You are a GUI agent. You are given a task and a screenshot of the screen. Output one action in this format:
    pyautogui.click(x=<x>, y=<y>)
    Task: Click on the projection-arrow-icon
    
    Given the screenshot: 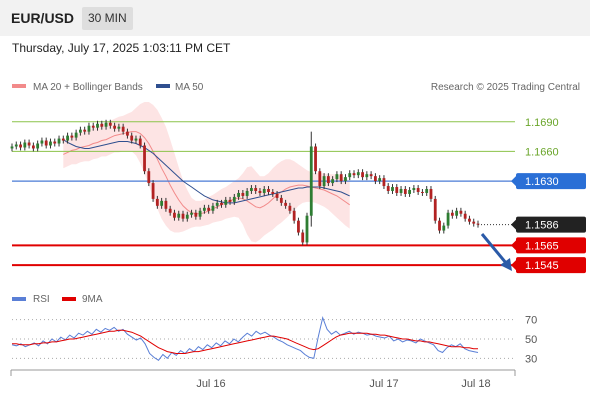 What is the action you would take?
    pyautogui.click(x=496, y=252)
    